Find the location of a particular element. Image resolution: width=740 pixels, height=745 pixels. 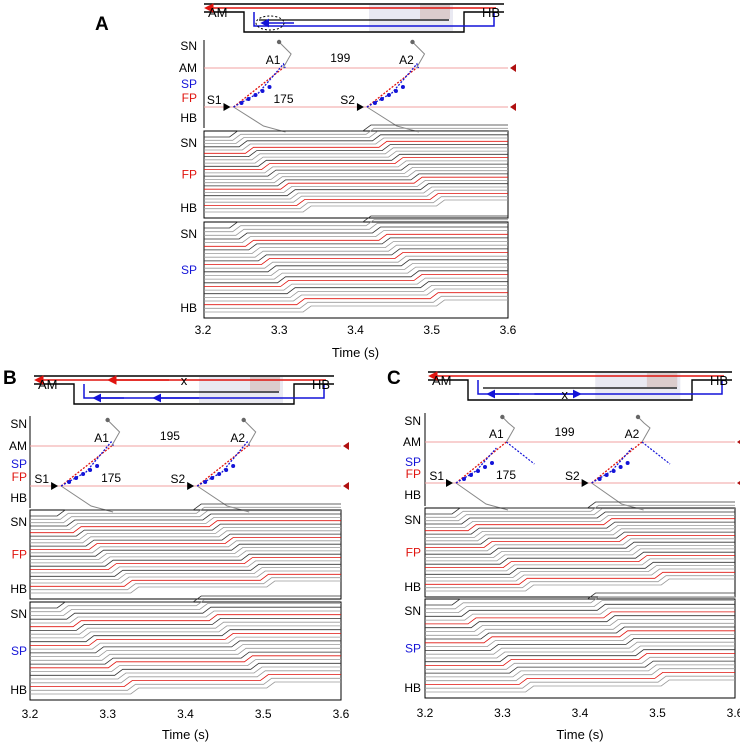

time-axis: 3.2 3.3 3.4 3.5 3.6 Time (s) is located at coordinates (186, 724).